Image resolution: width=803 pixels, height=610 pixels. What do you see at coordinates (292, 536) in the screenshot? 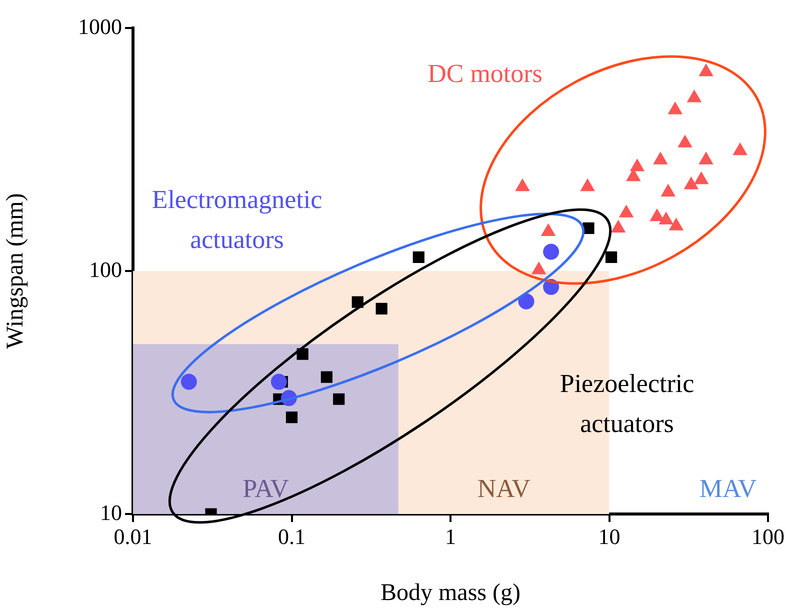
I see `x-tick-label: 0.1` at bounding box center [292, 536].